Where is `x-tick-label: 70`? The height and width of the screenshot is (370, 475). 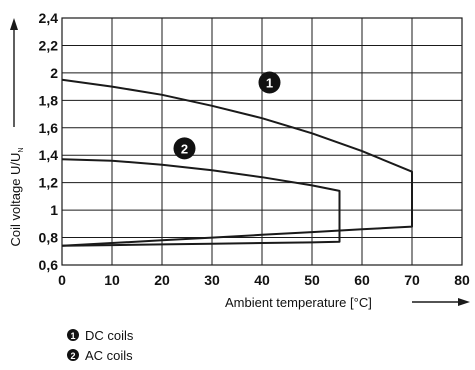
x-tick-label: 70 is located at coordinates (412, 280).